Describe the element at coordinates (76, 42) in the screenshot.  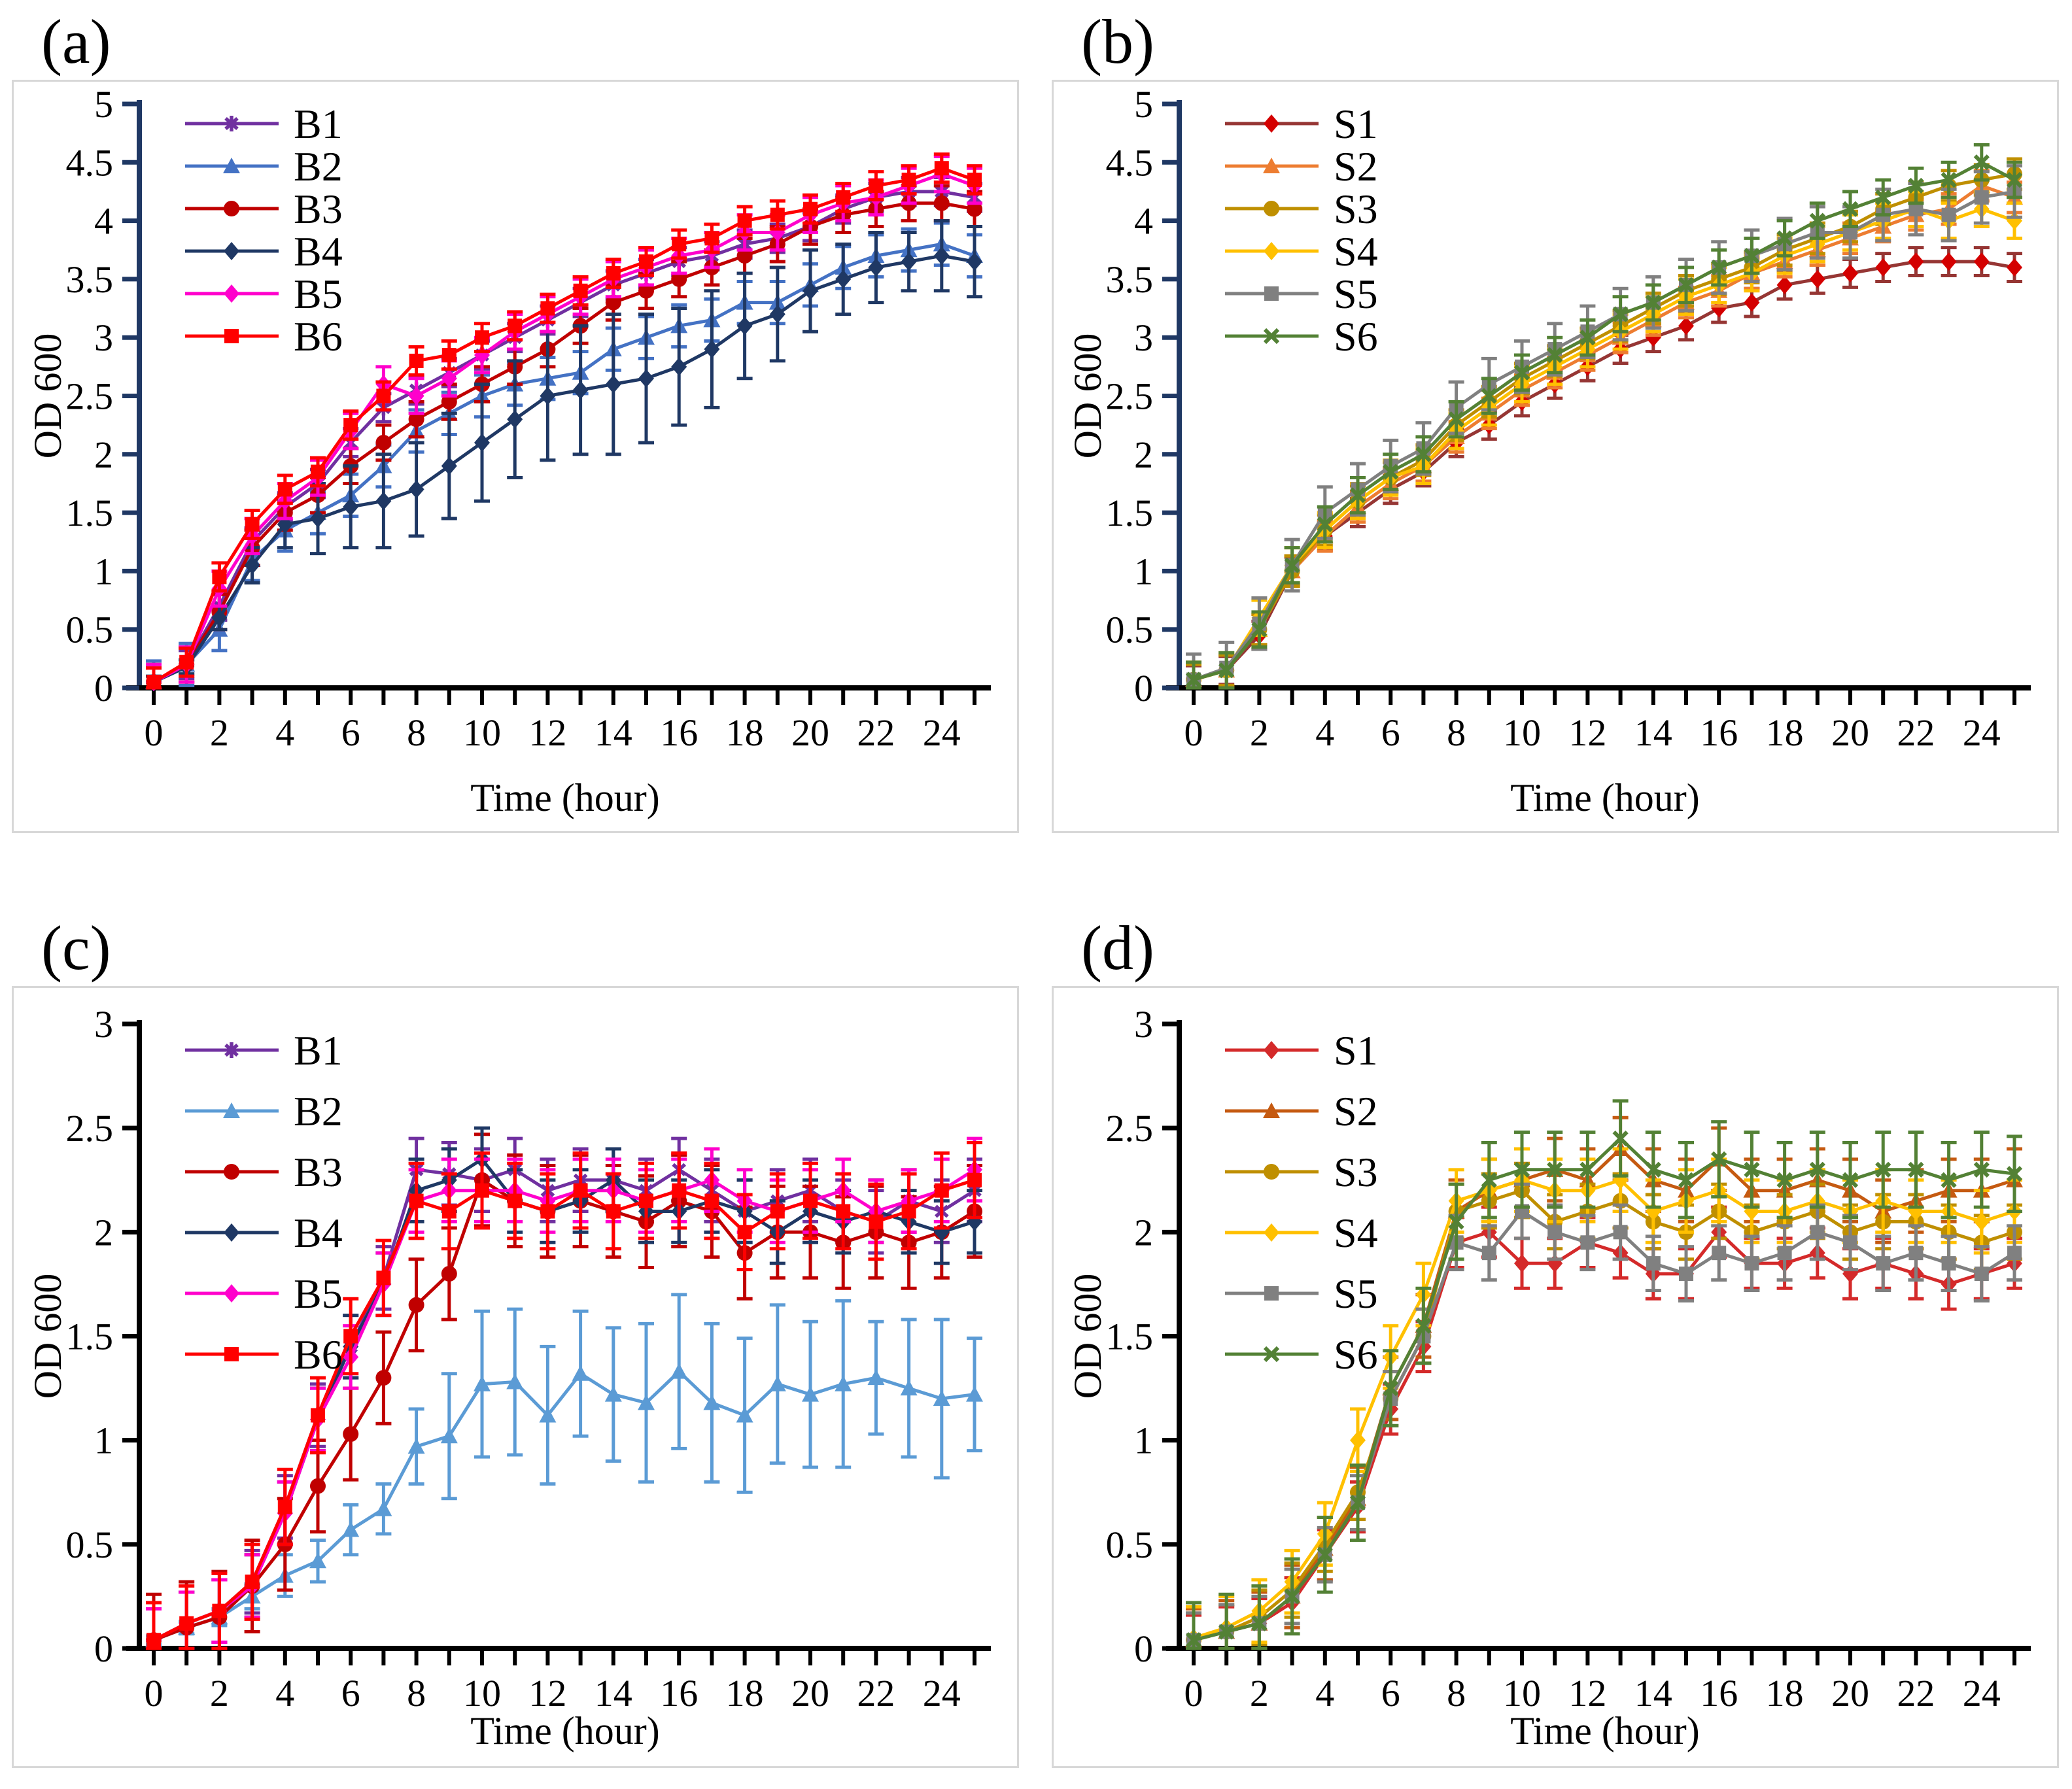
I see `panel-a-label: (a)` at that location.